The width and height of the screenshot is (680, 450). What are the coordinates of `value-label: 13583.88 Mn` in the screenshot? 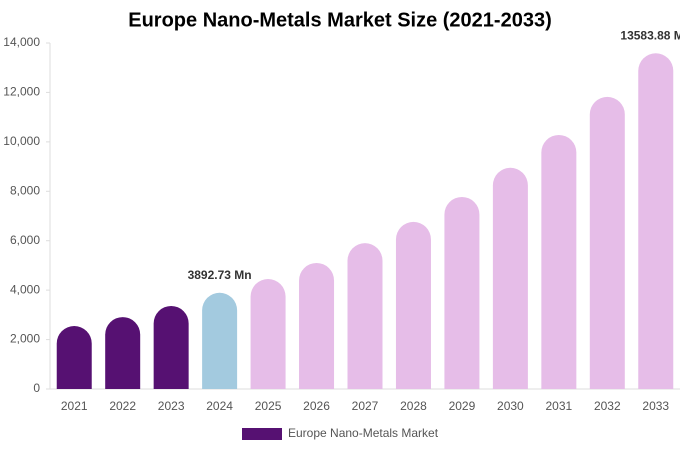 It's located at (650, 35).